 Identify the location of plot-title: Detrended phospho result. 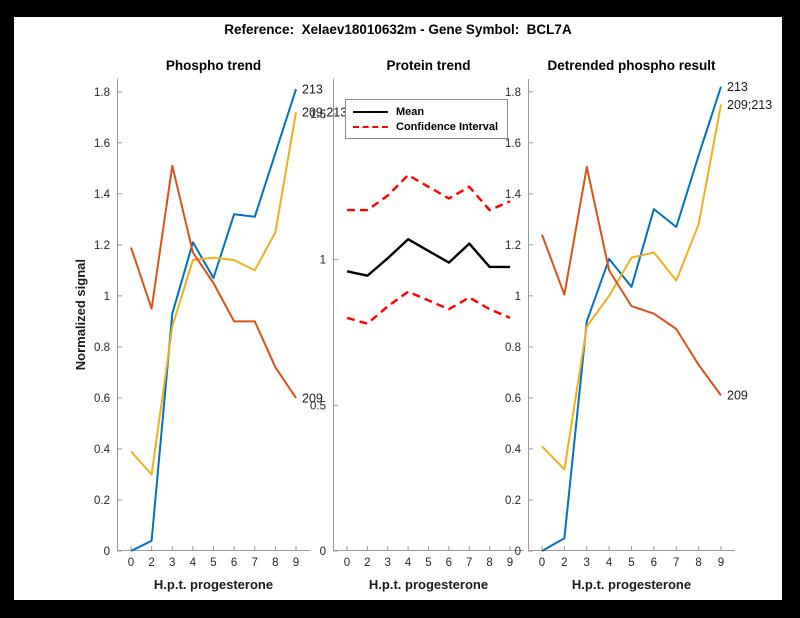
(631, 65).